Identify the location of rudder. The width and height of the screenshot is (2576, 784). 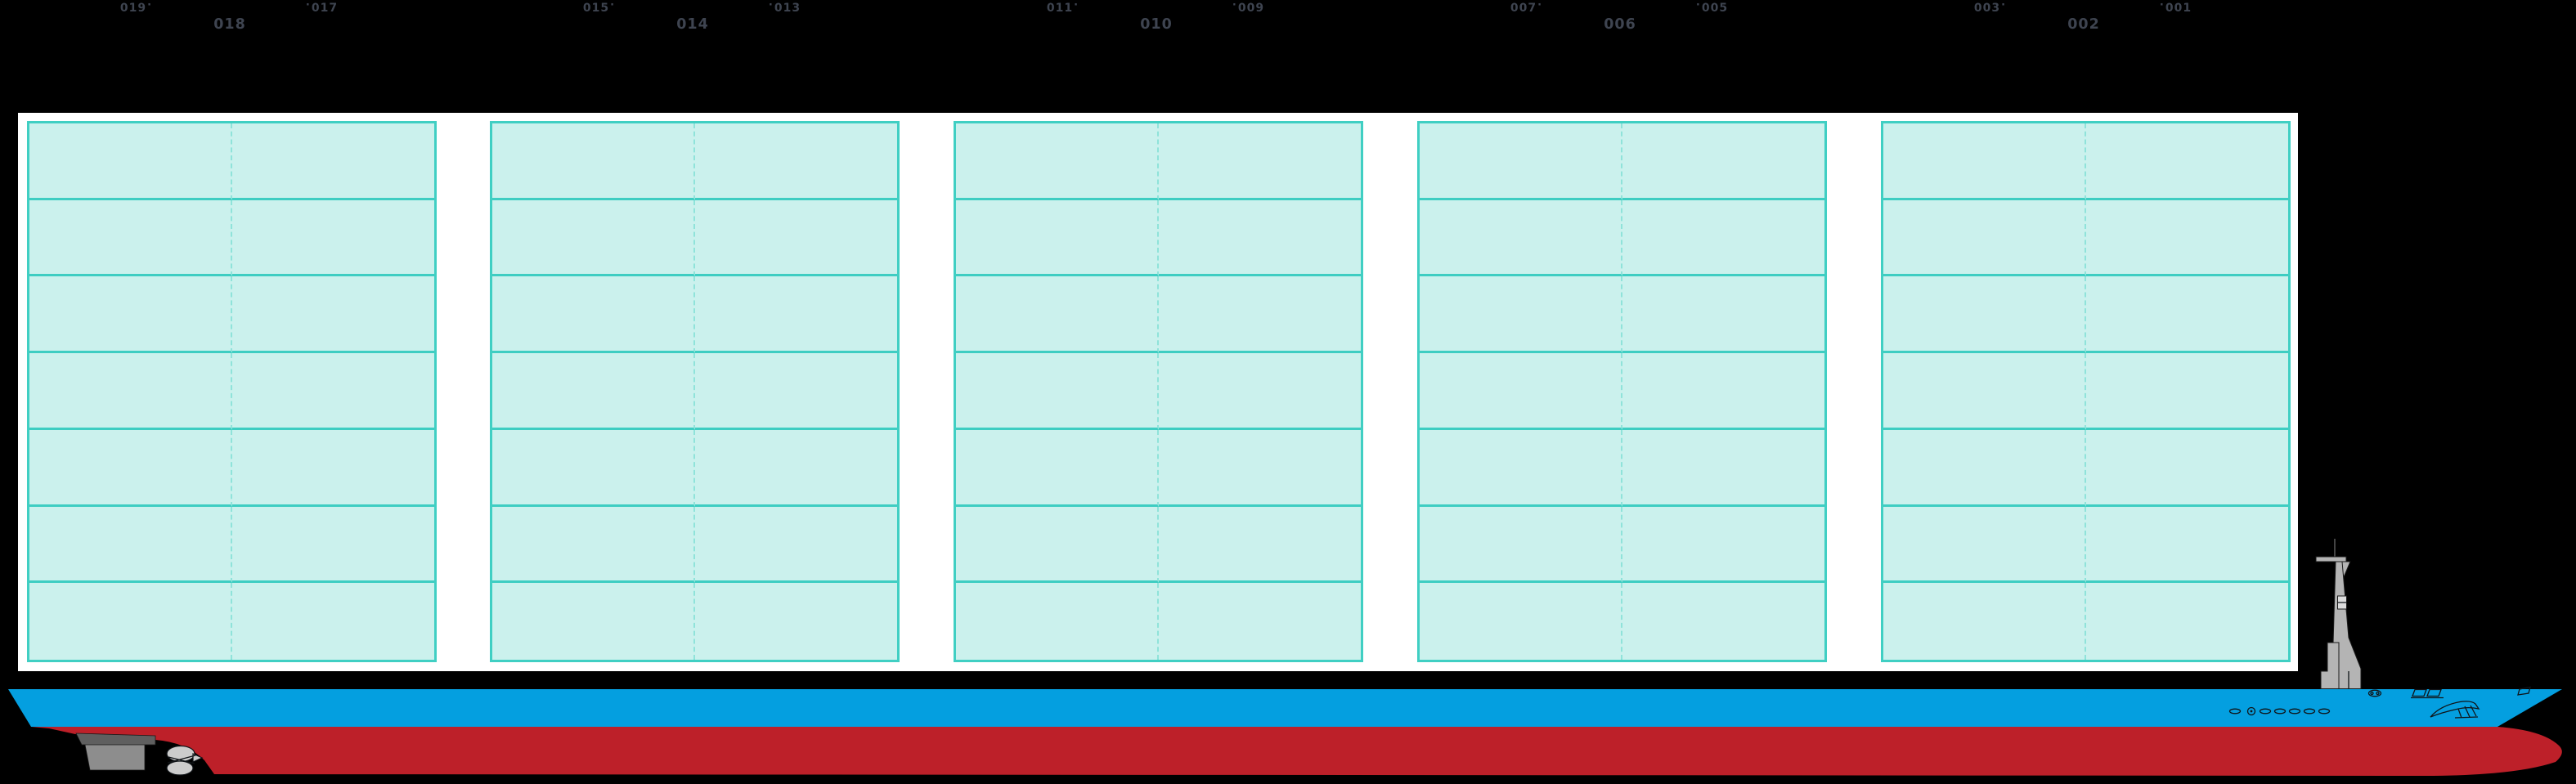
(115, 751).